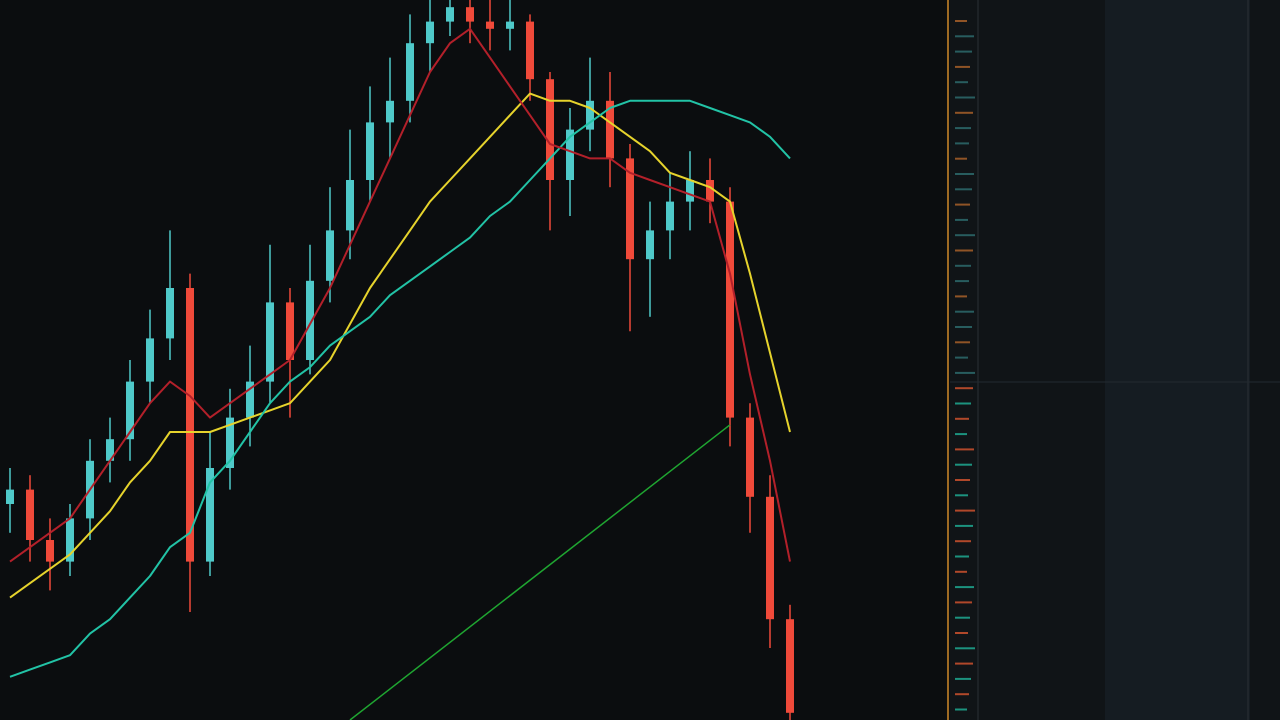 The height and width of the screenshot is (720, 1280). What do you see at coordinates (1177, 360) in the screenshot?
I see `depth-panel` at bounding box center [1177, 360].